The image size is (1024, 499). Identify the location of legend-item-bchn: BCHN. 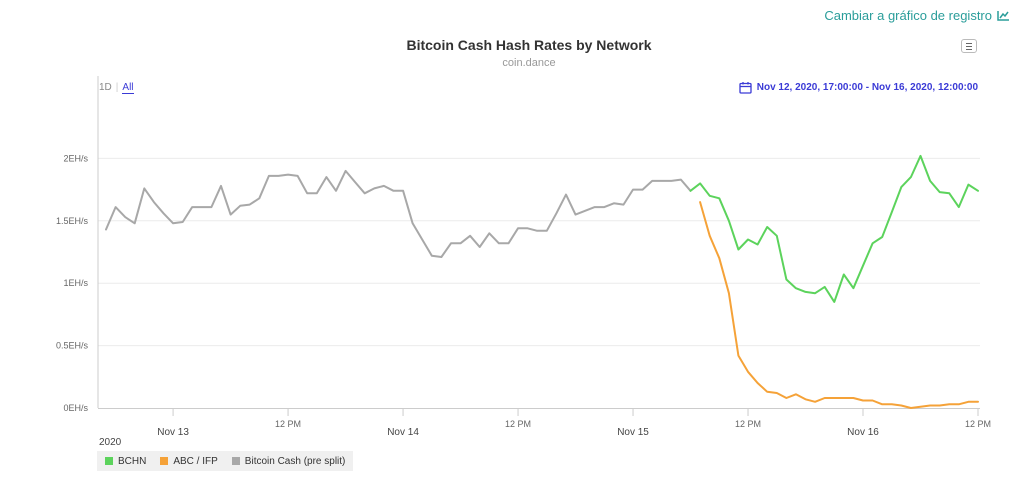
(125, 461).